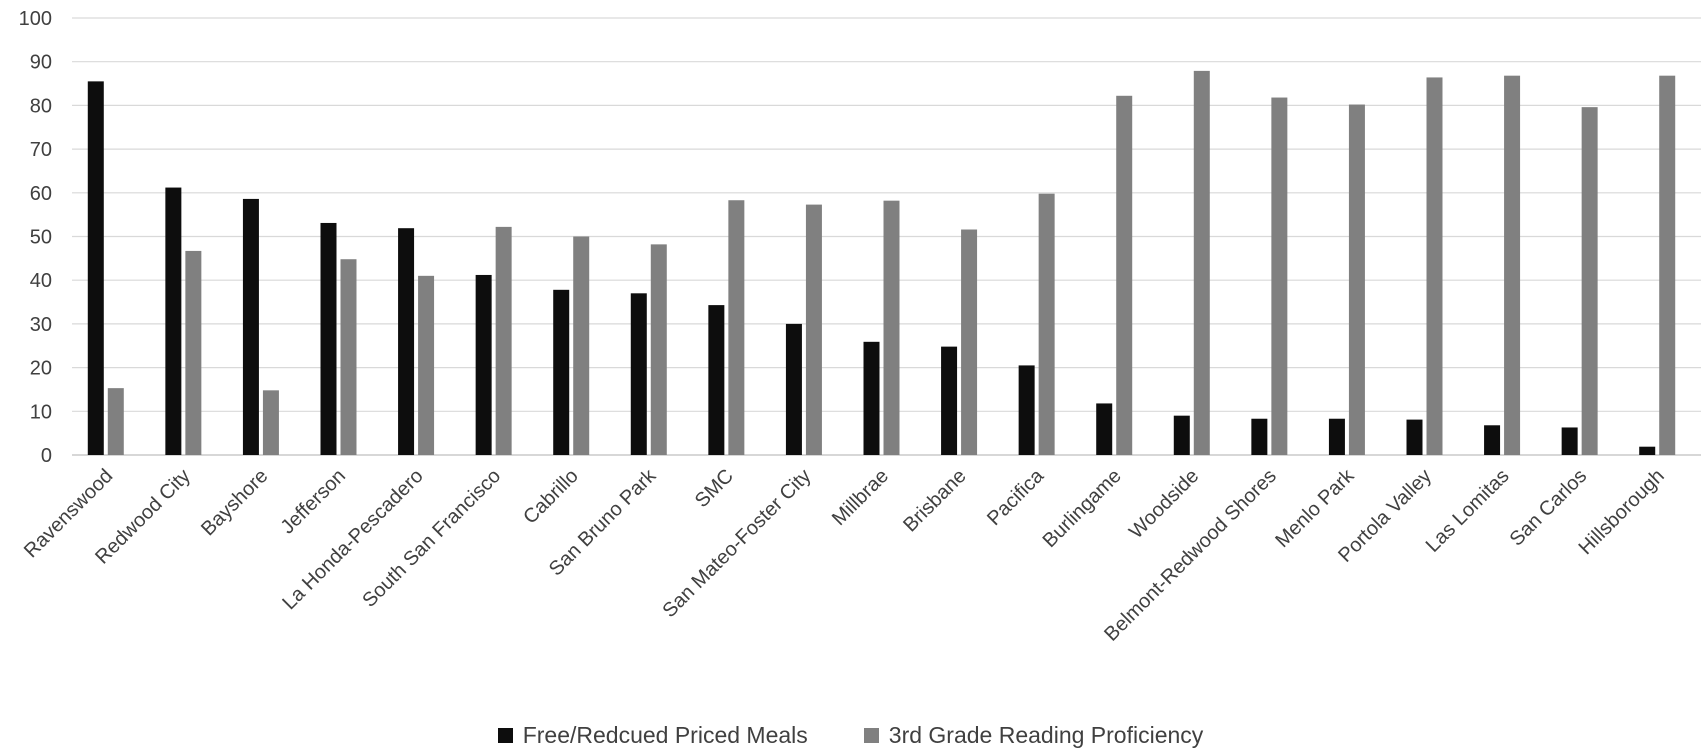 Image resolution: width=1701 pixels, height=753 pixels. Describe the element at coordinates (352, 539) in the screenshot. I see `x-tick-label-la-honda-pescadero: La Honda-Pescadero` at that location.